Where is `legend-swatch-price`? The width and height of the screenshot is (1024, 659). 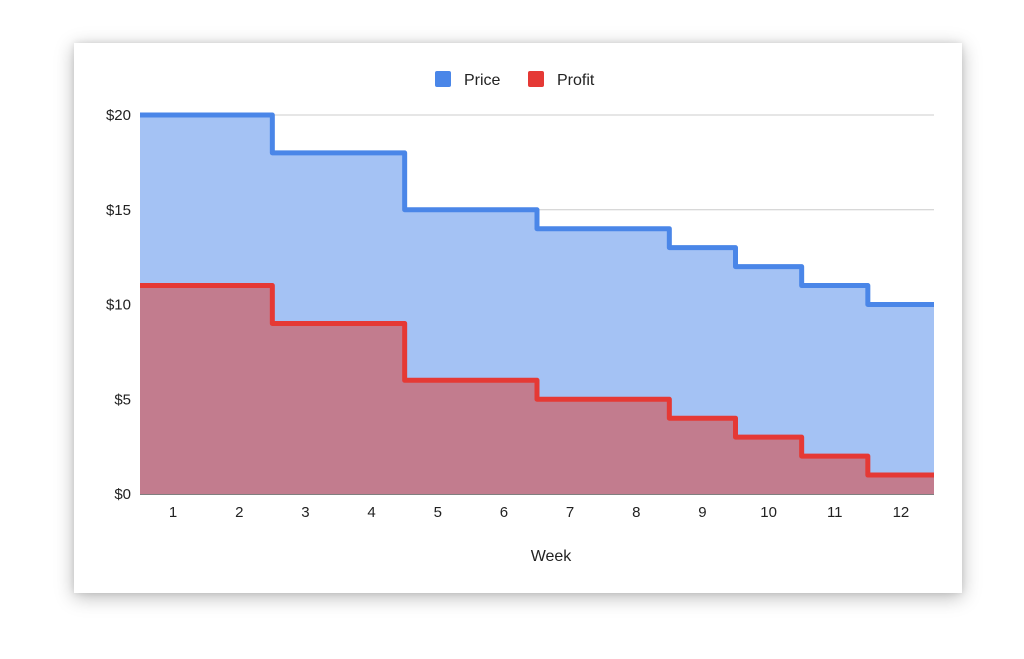
legend-swatch-price is located at coordinates (443, 79).